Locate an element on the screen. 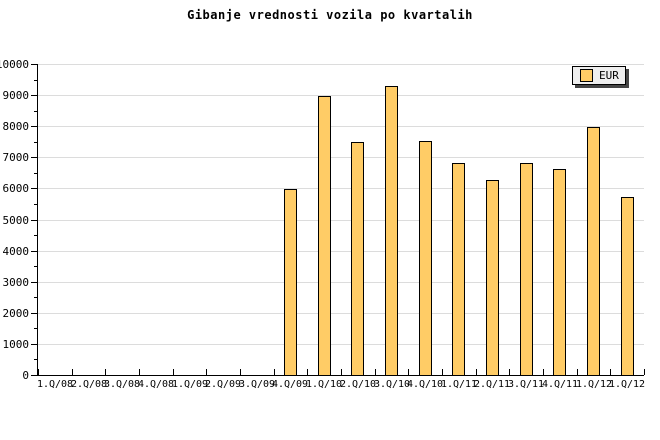 This screenshot has width=660, height=440. x-axis-tick-label: 3.Q/11 is located at coordinates (526, 384).